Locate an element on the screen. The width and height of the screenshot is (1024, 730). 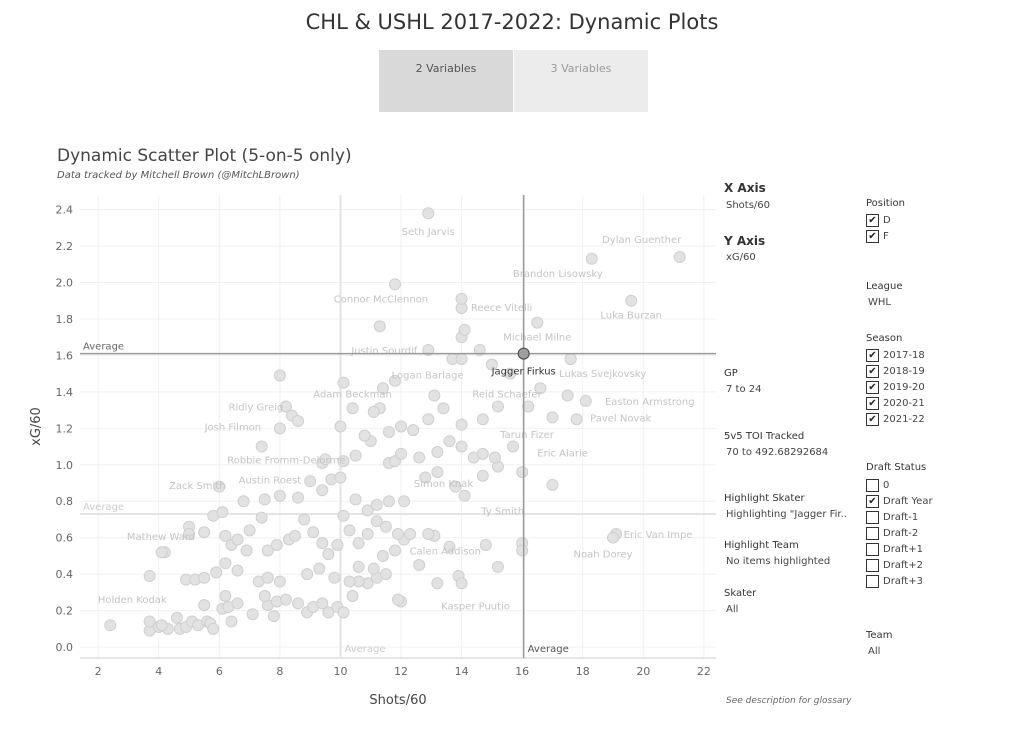
faded-y-average-label: Average is located at coordinates (103, 507).